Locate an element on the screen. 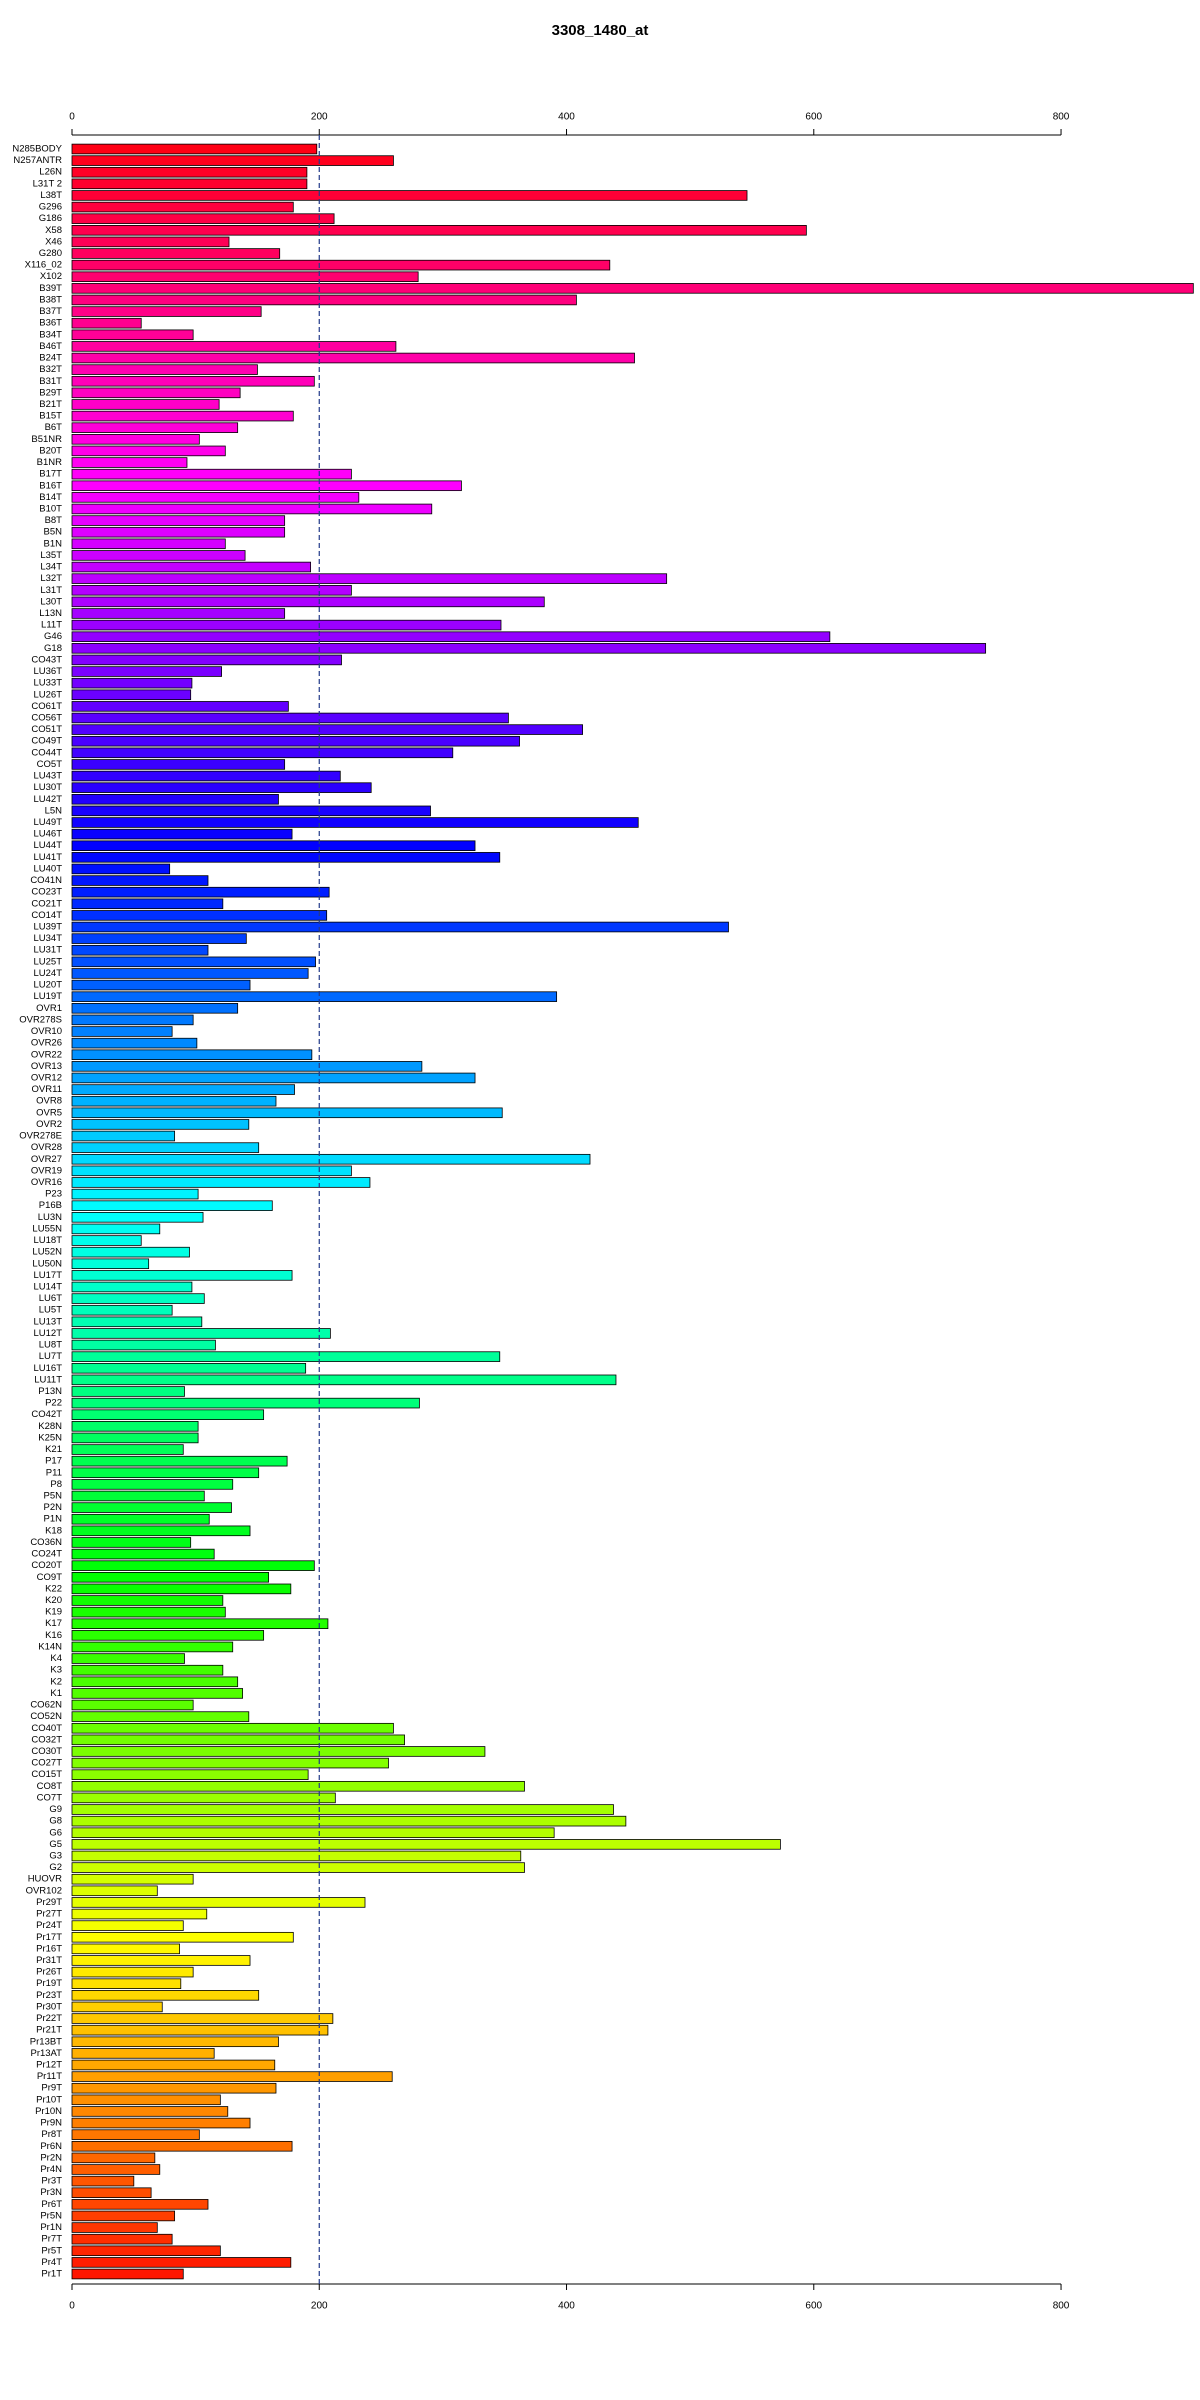 This screenshot has width=1200, height=2400. y-tick-label: P5N is located at coordinates (53, 1496).